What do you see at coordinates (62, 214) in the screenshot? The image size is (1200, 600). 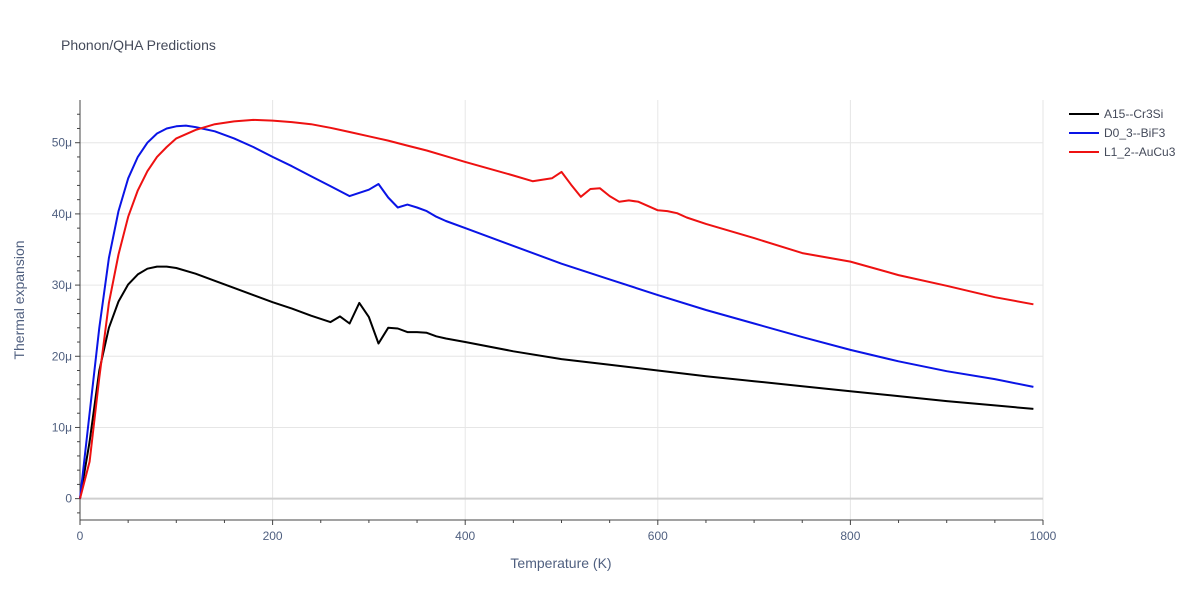 I see `y-tick-label: 40μ` at bounding box center [62, 214].